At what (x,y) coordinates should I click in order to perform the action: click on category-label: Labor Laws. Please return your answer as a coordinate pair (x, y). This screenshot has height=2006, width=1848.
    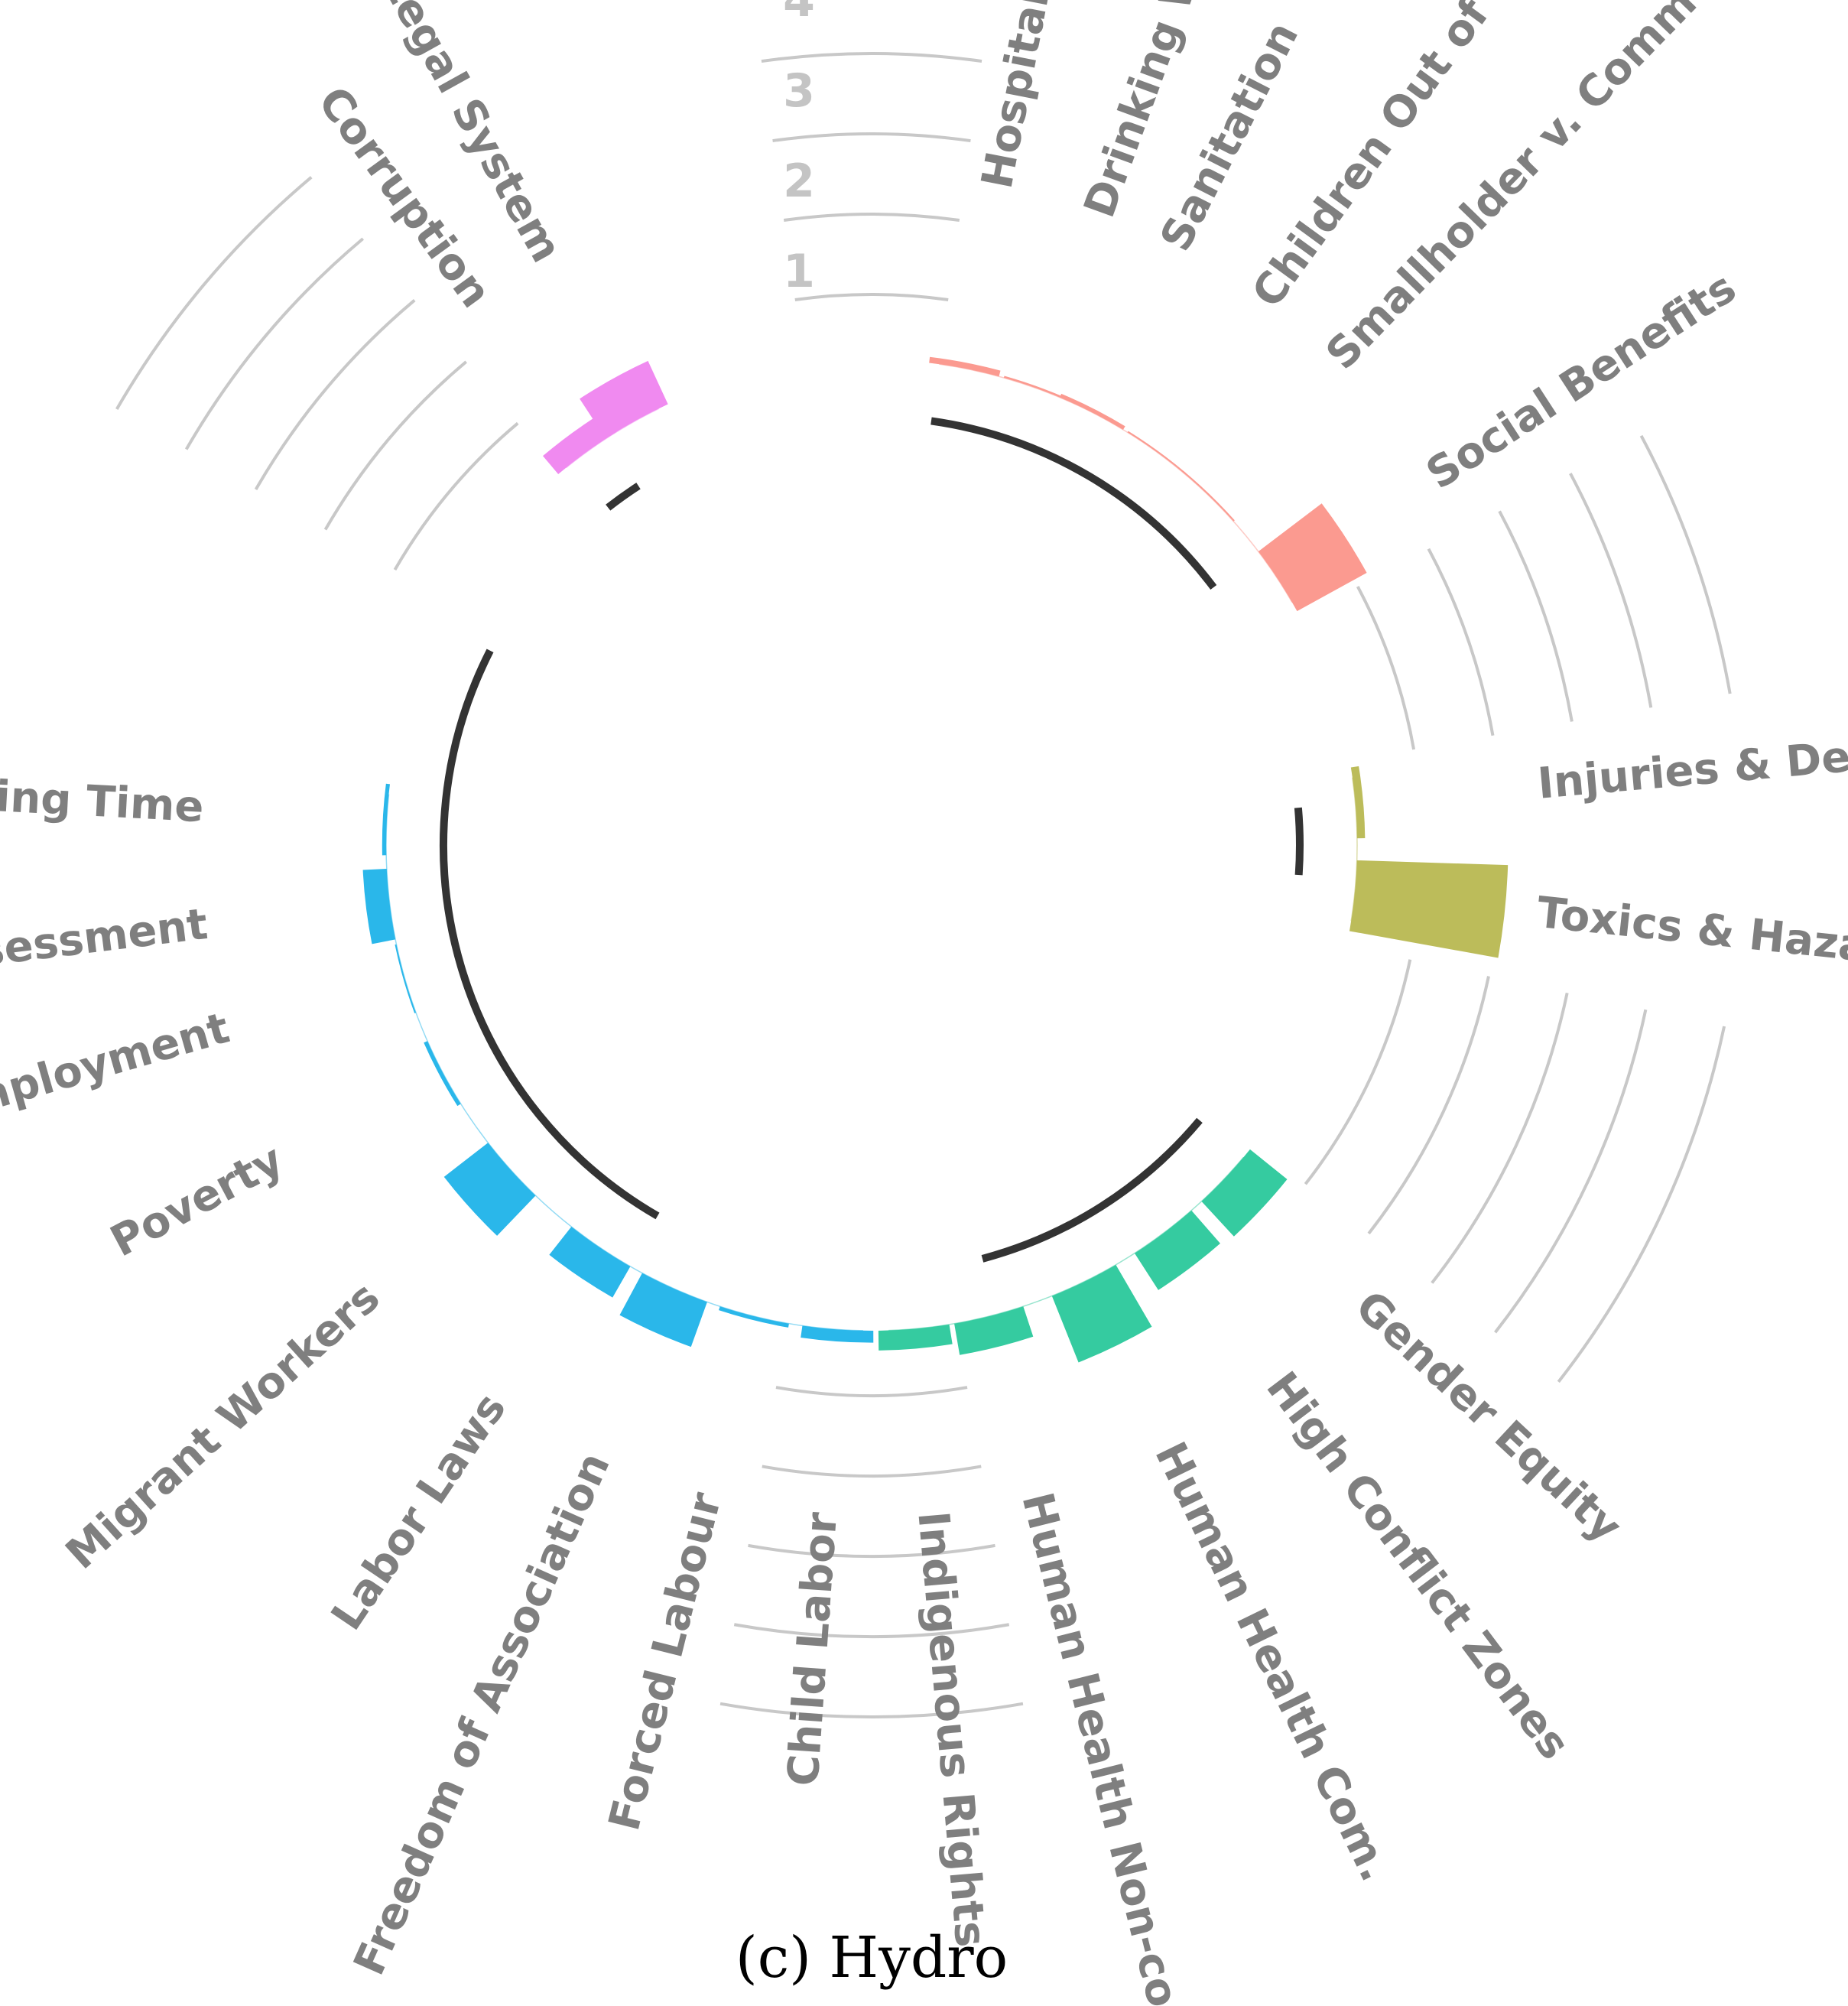
    Looking at the image, I should click on (419, 1511).